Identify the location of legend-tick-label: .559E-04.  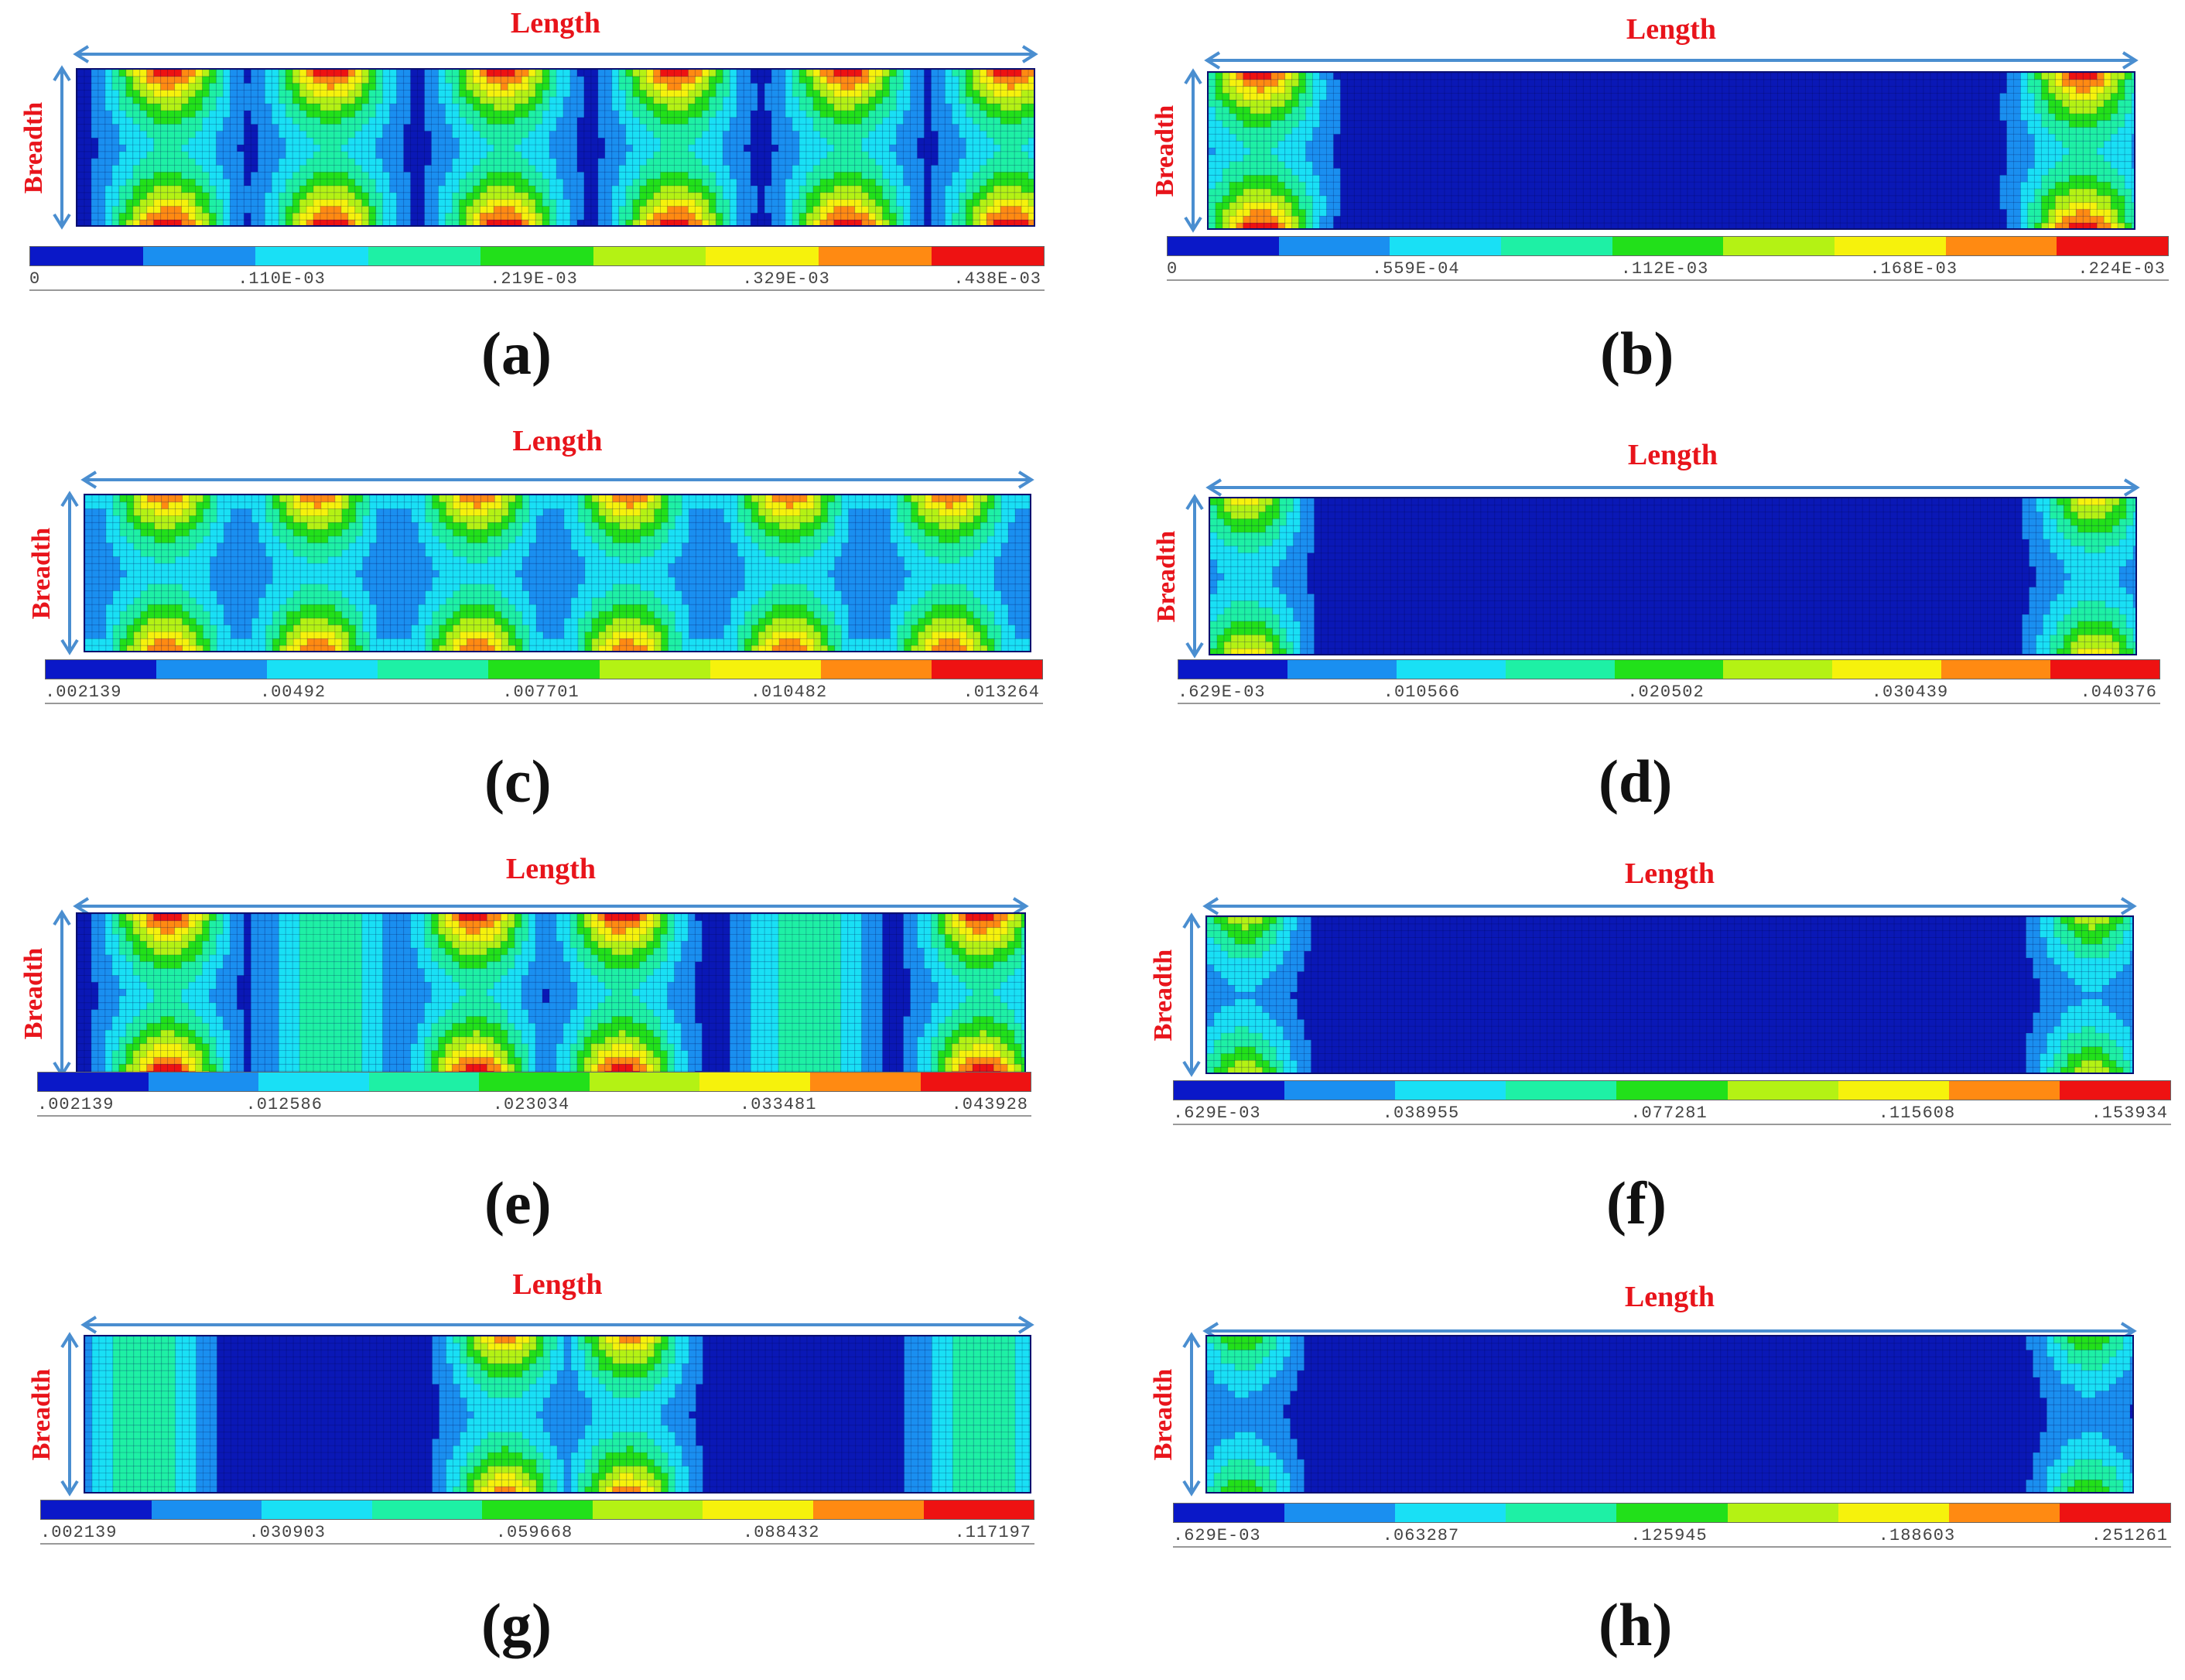
(1415, 269).